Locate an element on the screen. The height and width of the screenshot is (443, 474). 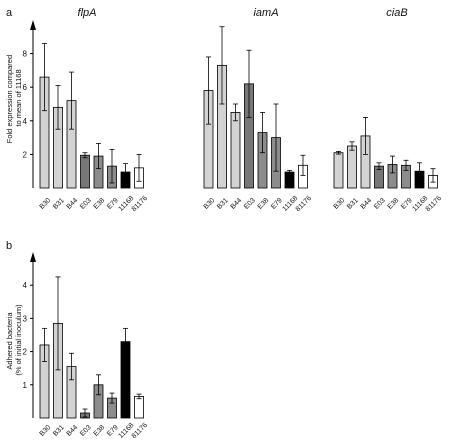
bar-a-2-B30 is located at coordinates (338, 170).